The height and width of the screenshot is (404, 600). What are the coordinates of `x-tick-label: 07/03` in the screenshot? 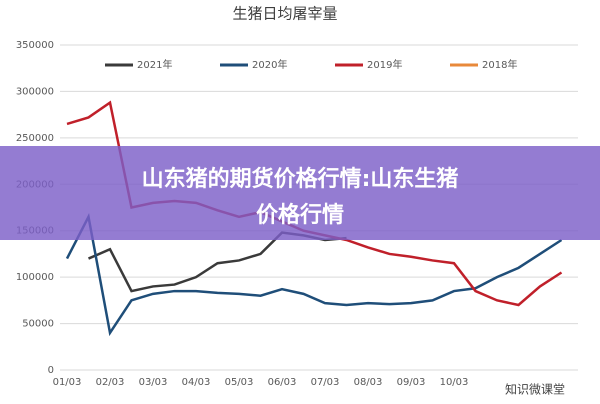 It's located at (325, 382).